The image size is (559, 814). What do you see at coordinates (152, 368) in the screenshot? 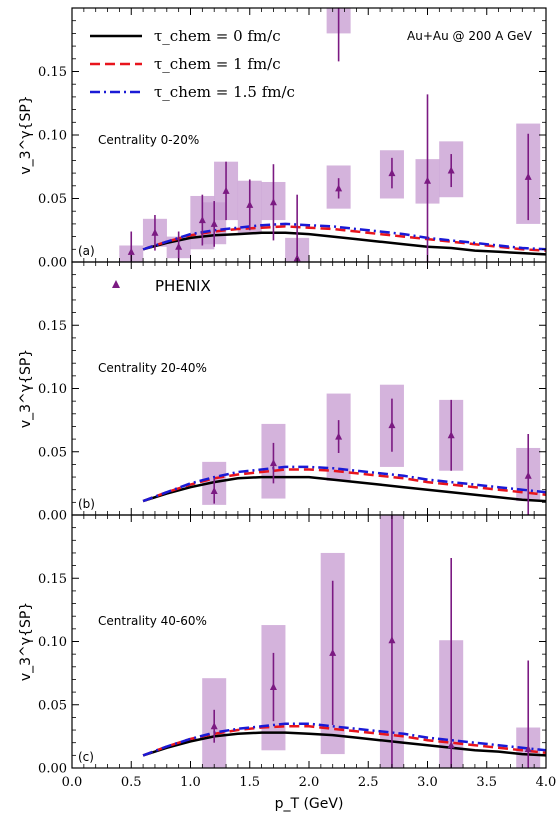
I see `centrality-label: Centrality 20-40%` at bounding box center [152, 368].